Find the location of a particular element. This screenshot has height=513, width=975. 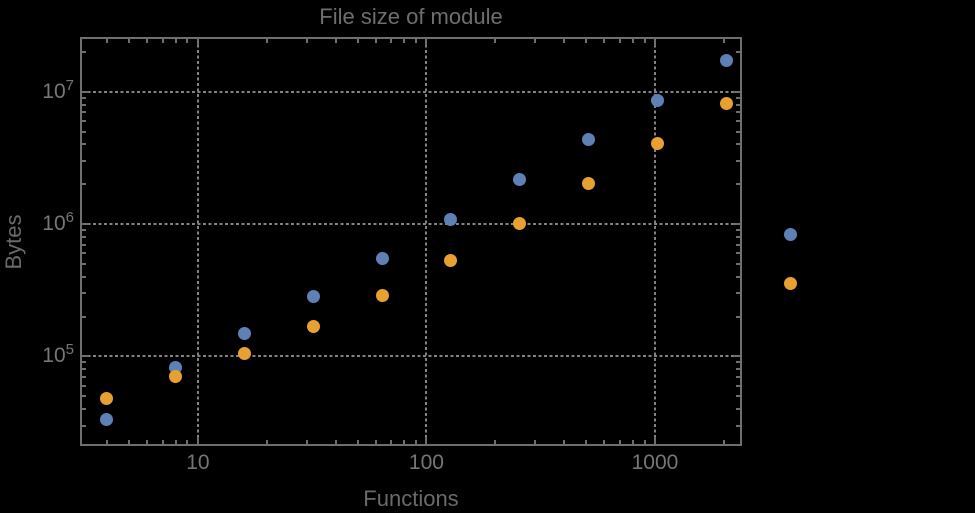

chart-title: File size of module is located at coordinates (411, 16).